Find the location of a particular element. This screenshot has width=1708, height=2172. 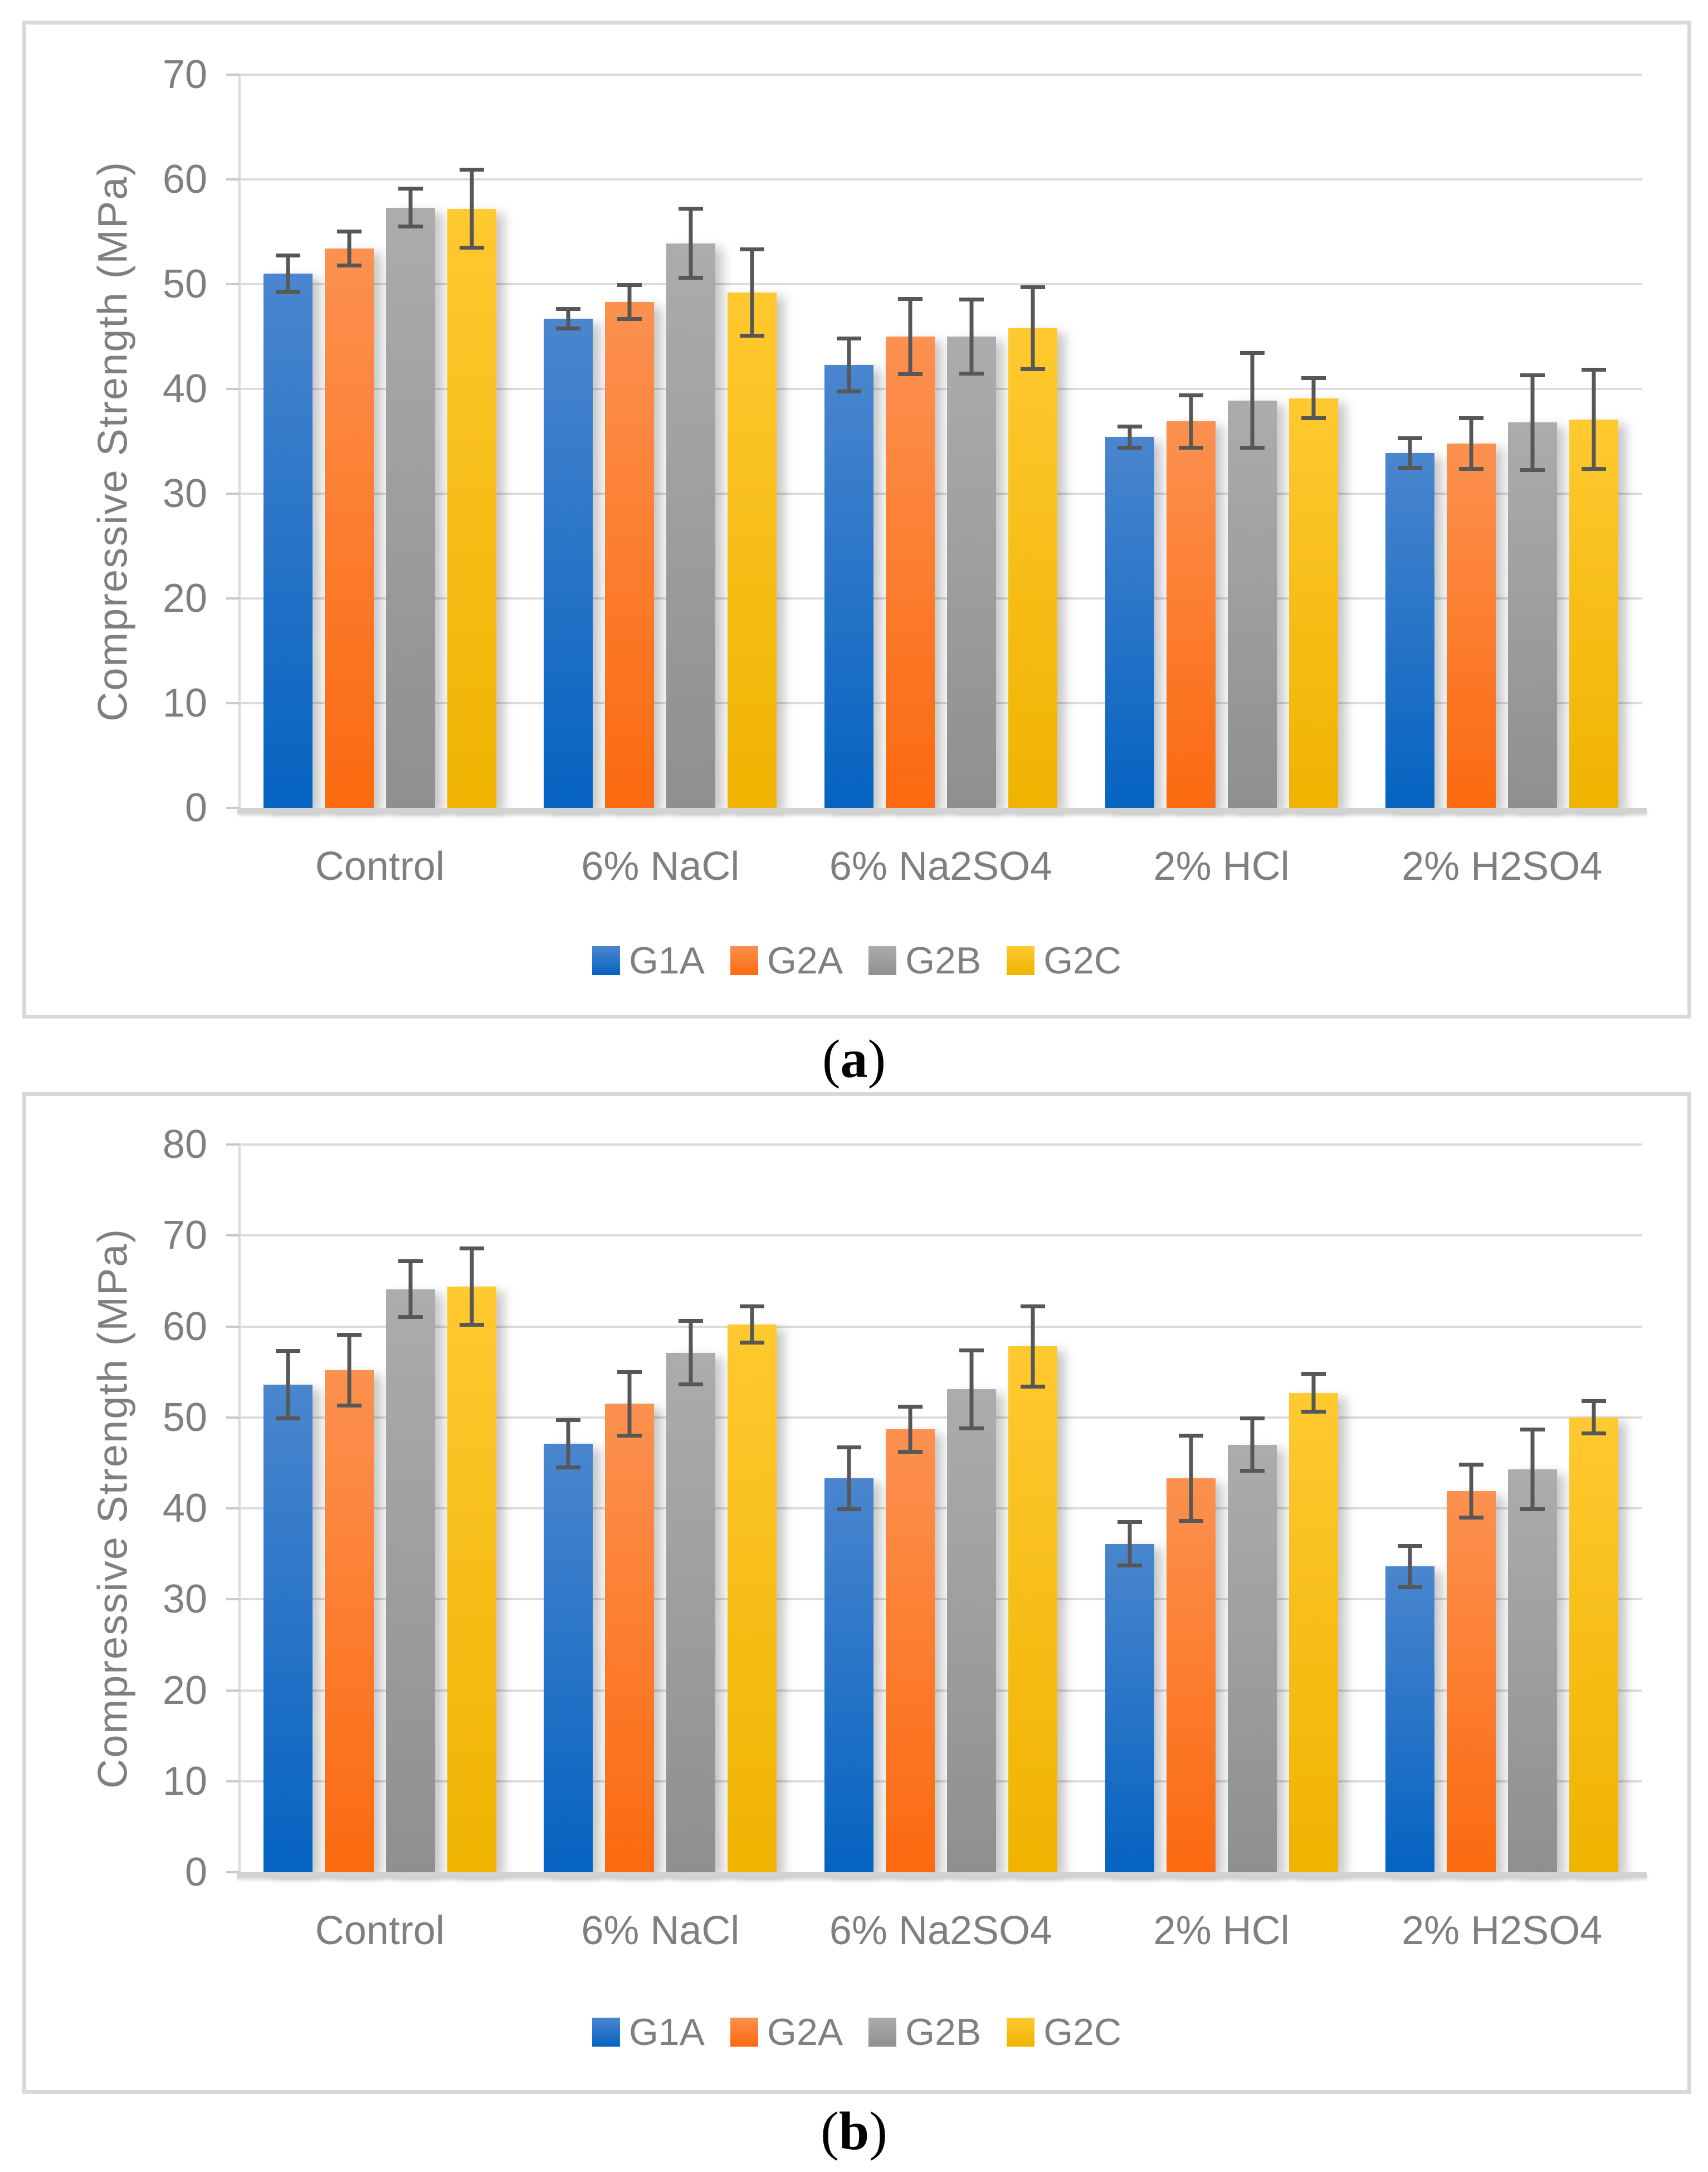

y-tick-label-70: 70 is located at coordinates (184, 1235).